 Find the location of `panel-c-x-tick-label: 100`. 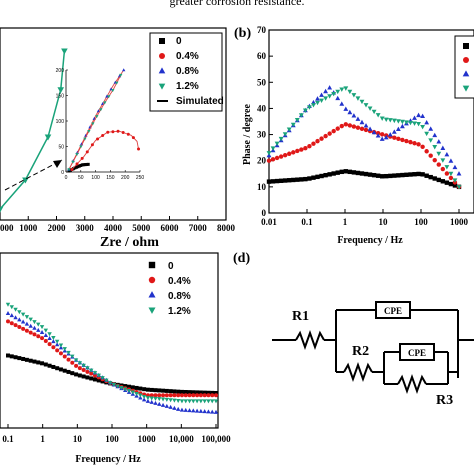

panel-c-x-tick-label: 100 is located at coordinates (112, 439).